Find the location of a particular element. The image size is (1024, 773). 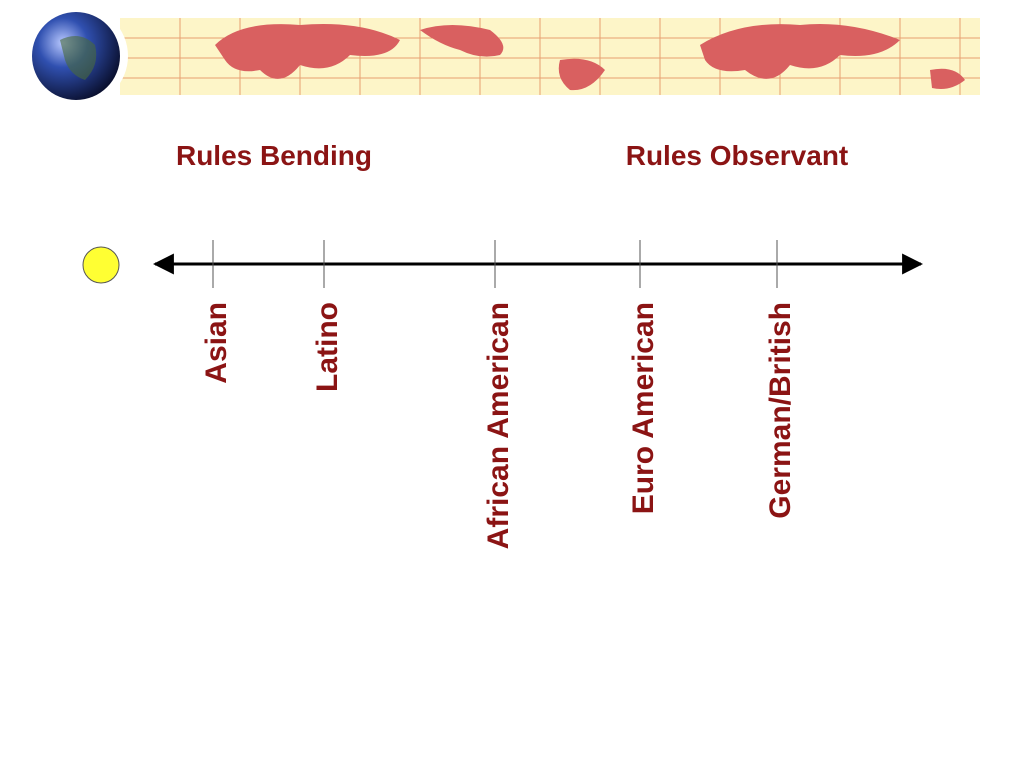

header-banner is located at coordinates (504, 56).